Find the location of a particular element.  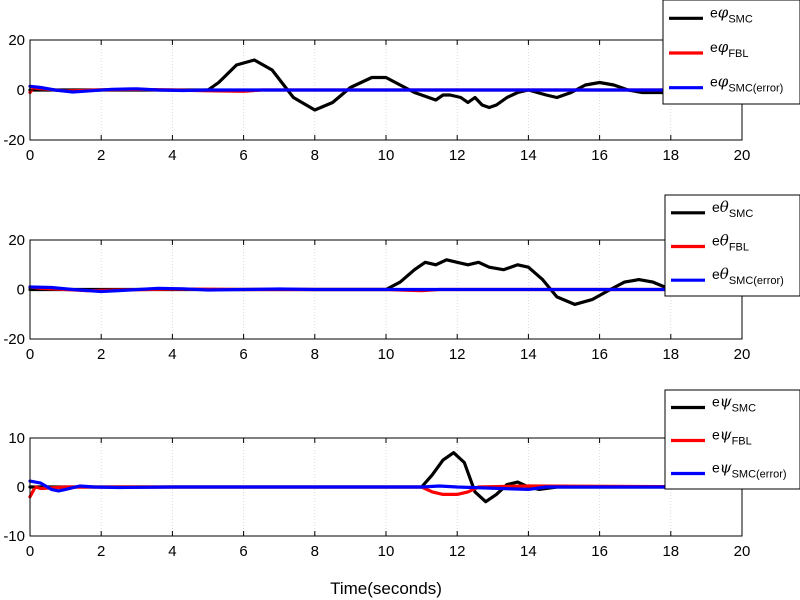

legend-entry: eψSMC is located at coordinates (734, 404).